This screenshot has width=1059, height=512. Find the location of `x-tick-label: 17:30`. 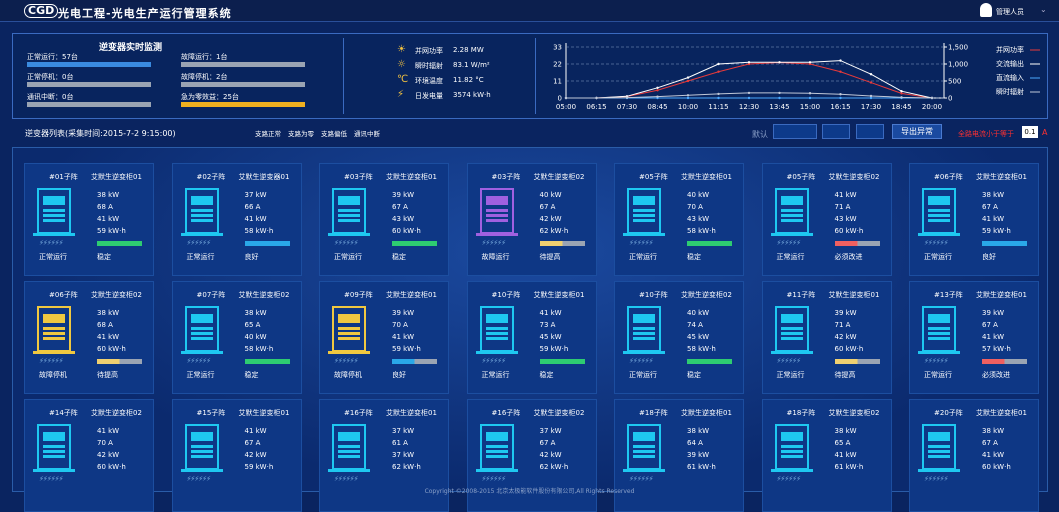

x-tick-label: 17:30 is located at coordinates (871, 107).